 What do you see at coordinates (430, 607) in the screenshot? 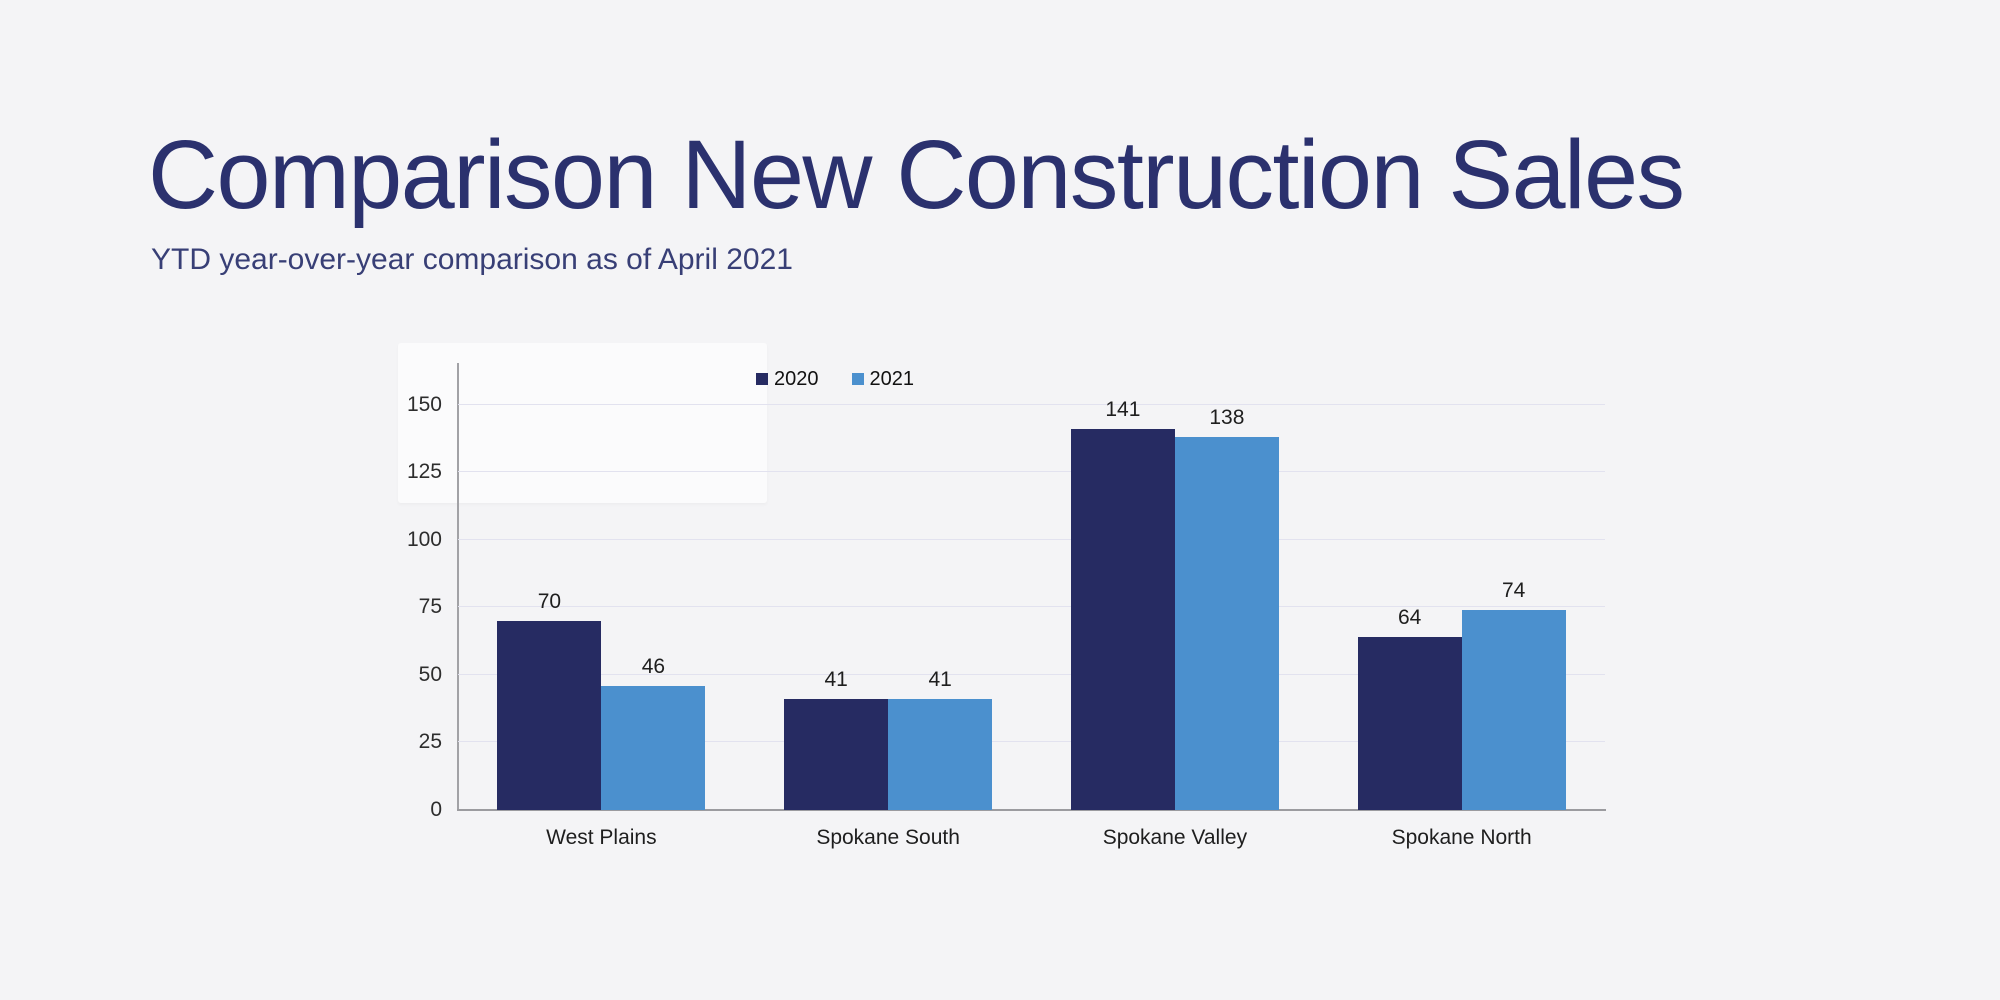
I see `y-tick-label-75: 75` at bounding box center [430, 607].